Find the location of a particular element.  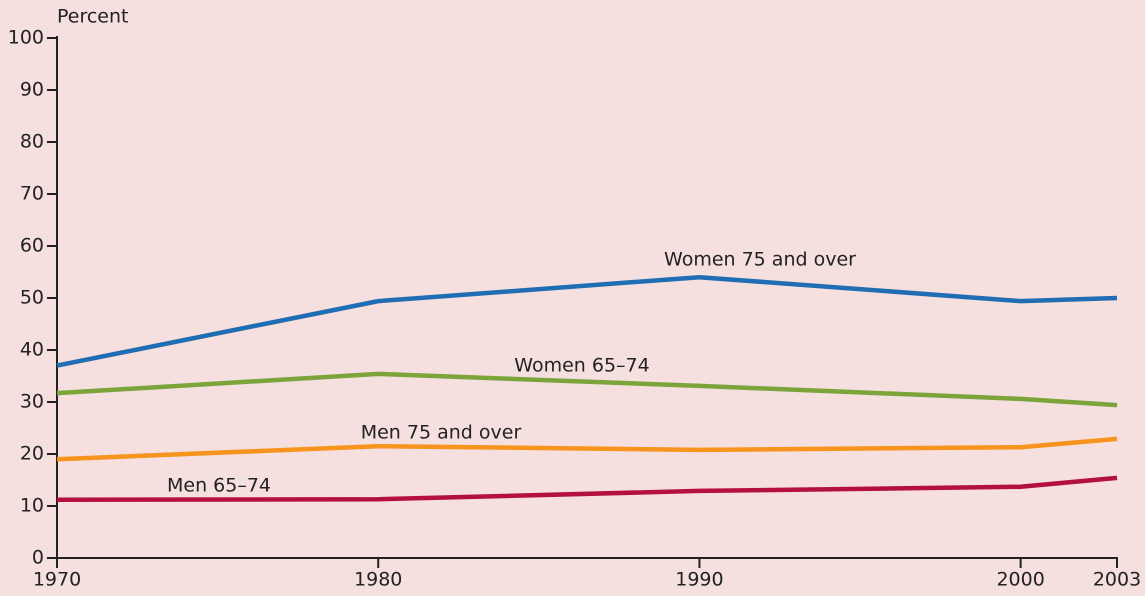

x-tick-label: 1990 is located at coordinates (699, 580).